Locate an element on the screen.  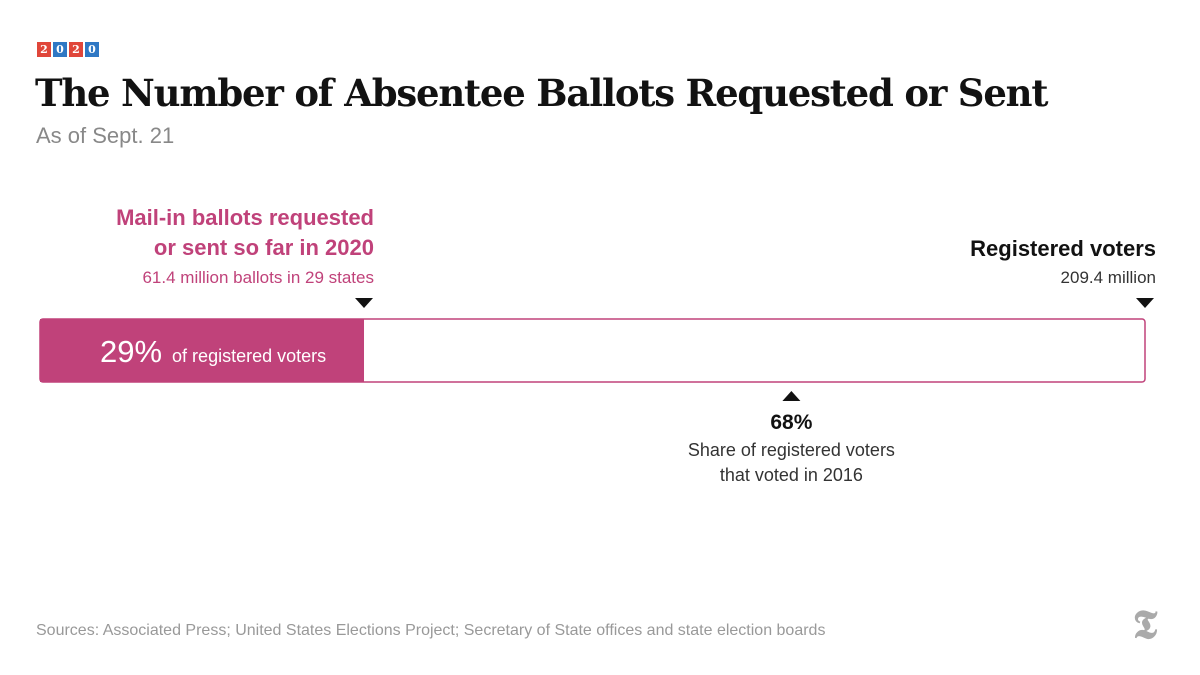
mail-in-label-line: or sent so far in 2020 is located at coordinates (263, 247).